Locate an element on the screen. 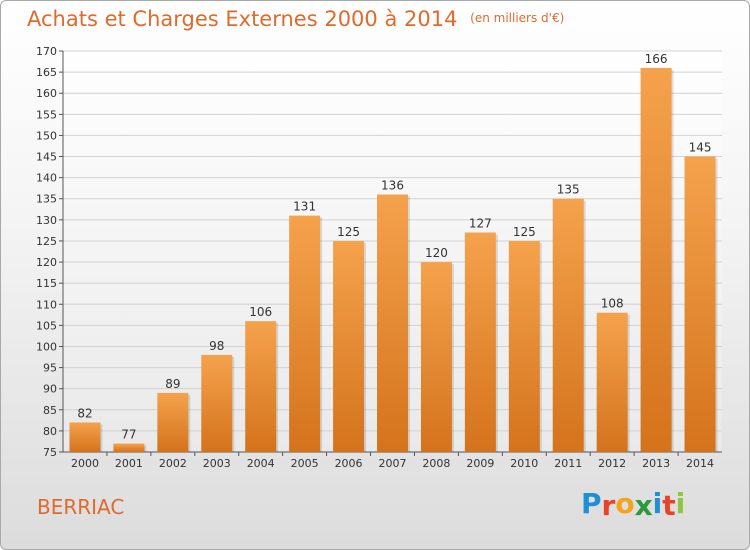 The width and height of the screenshot is (750, 550). y-tick-label: 130 is located at coordinates (46, 220).